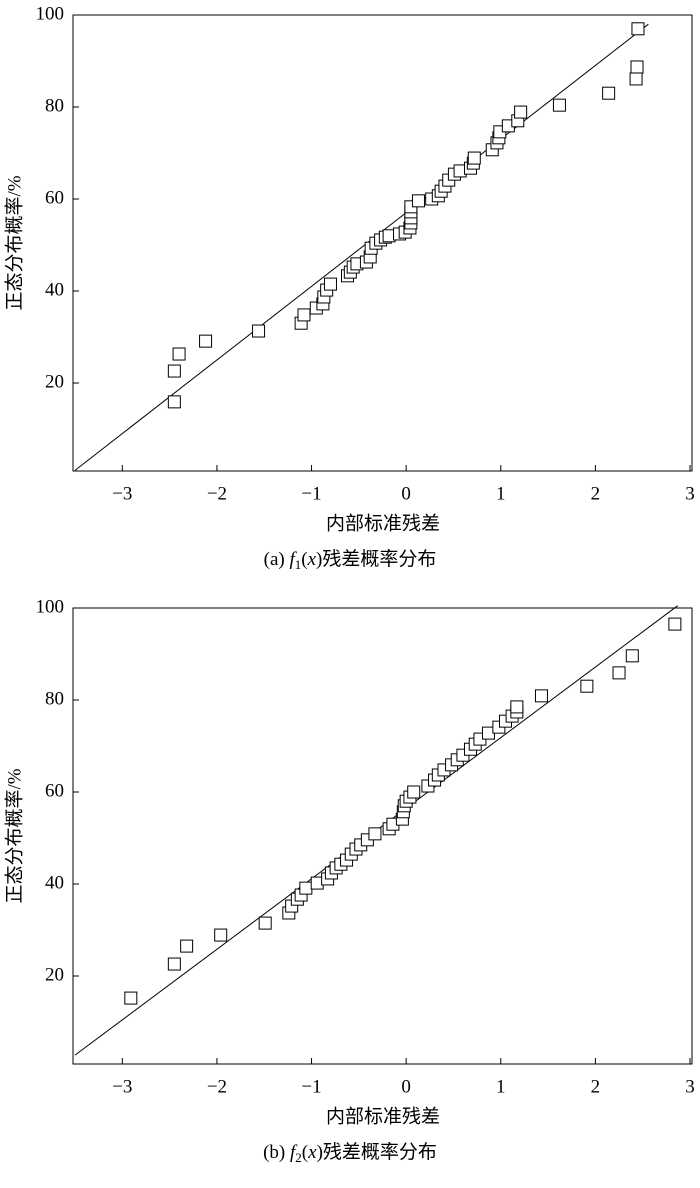 The image size is (700, 1188). I want to click on caption-part: 2, so click(298, 1157).